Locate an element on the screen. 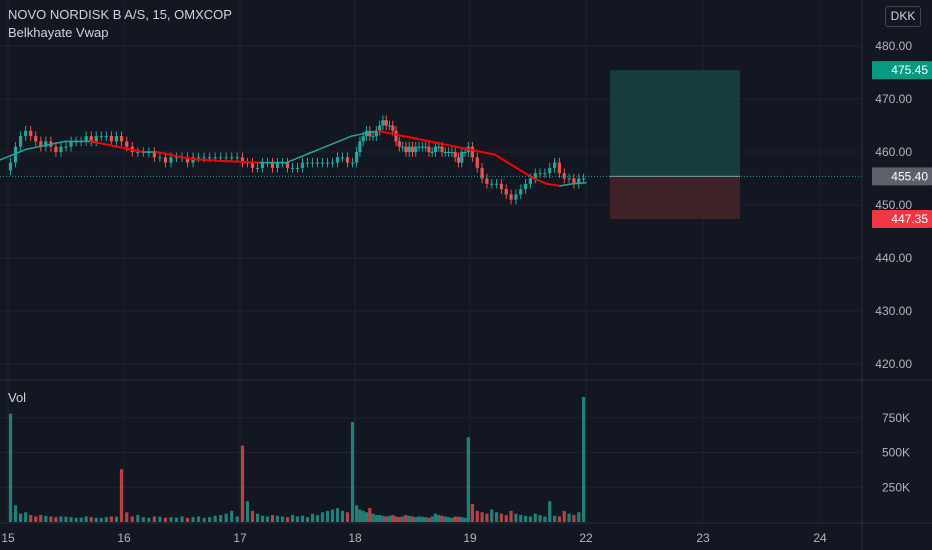 This screenshot has width=932, height=550. date-tick-label: 22 is located at coordinates (586, 538).